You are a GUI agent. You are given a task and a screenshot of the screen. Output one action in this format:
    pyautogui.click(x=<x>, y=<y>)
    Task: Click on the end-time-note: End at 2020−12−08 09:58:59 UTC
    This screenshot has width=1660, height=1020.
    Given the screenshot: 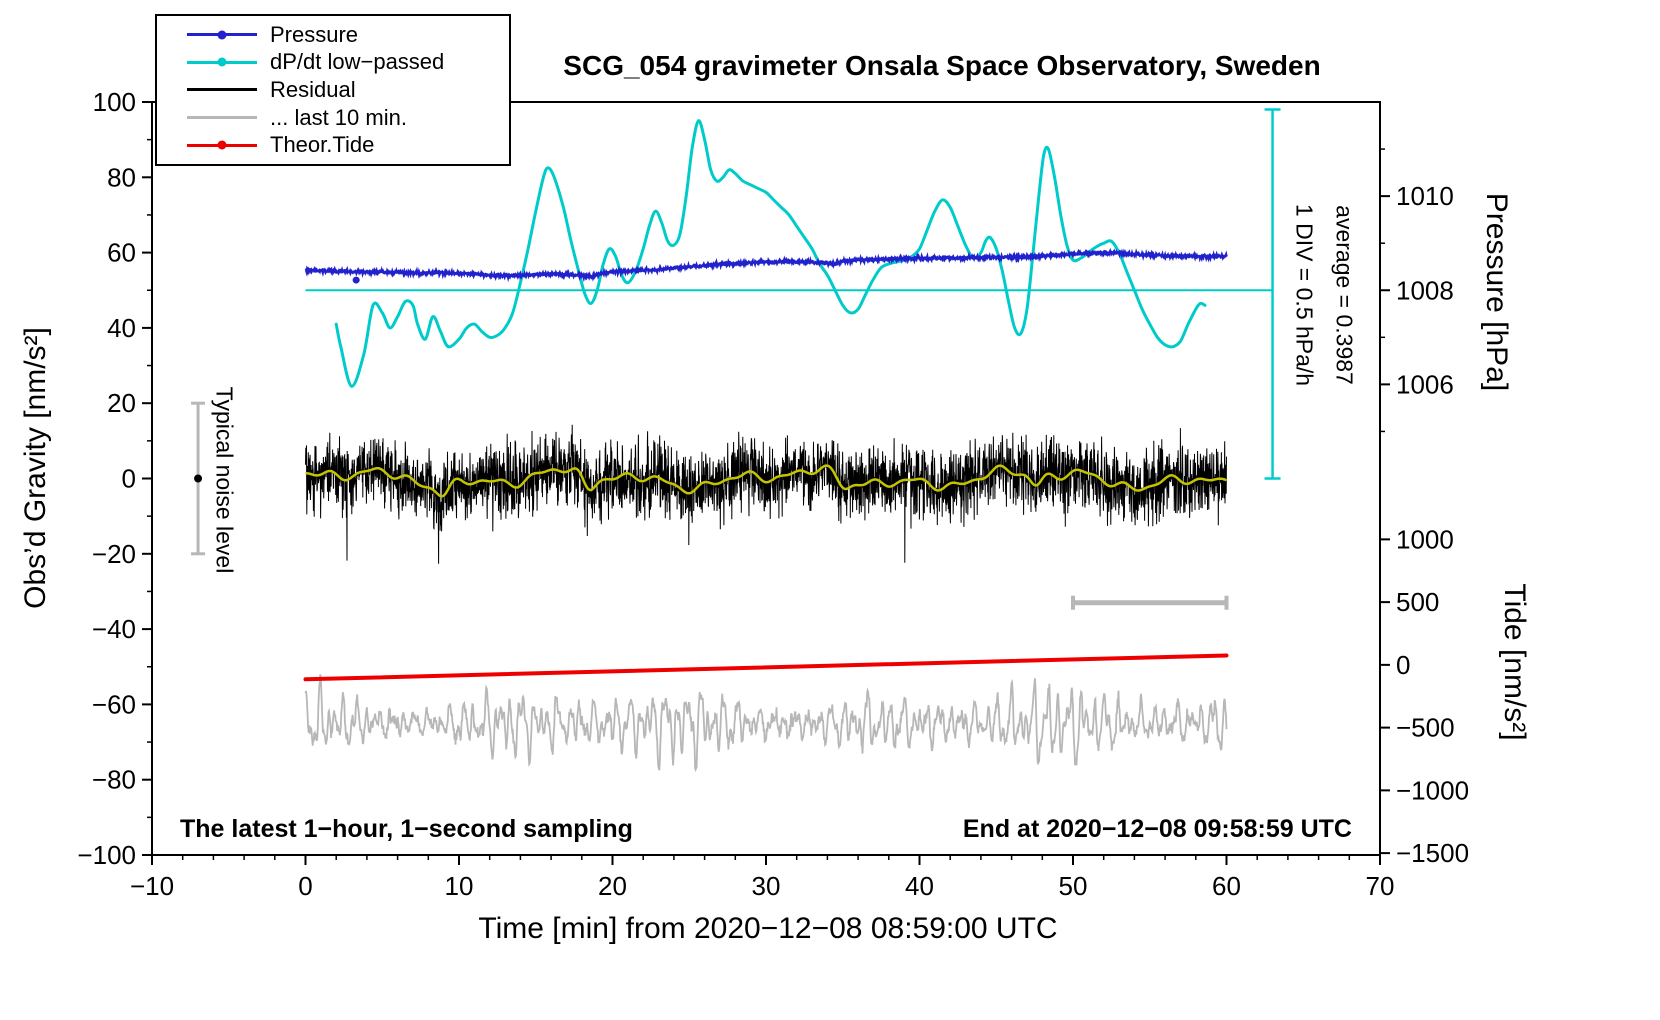 What is the action you would take?
    pyautogui.click(x=1157, y=829)
    